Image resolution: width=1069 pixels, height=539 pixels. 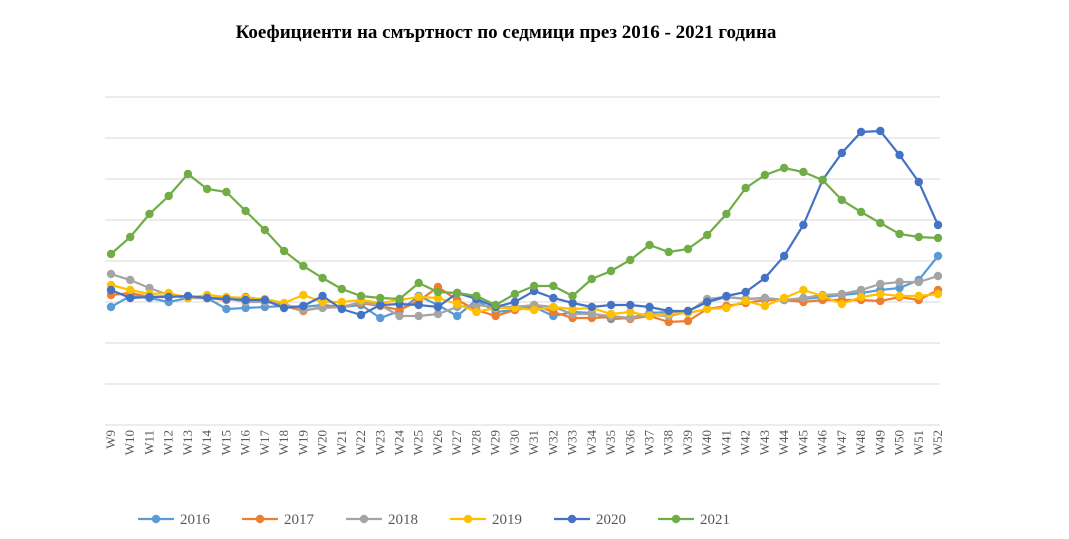 I want to click on x-tick-label: W15, so click(x=225, y=442).